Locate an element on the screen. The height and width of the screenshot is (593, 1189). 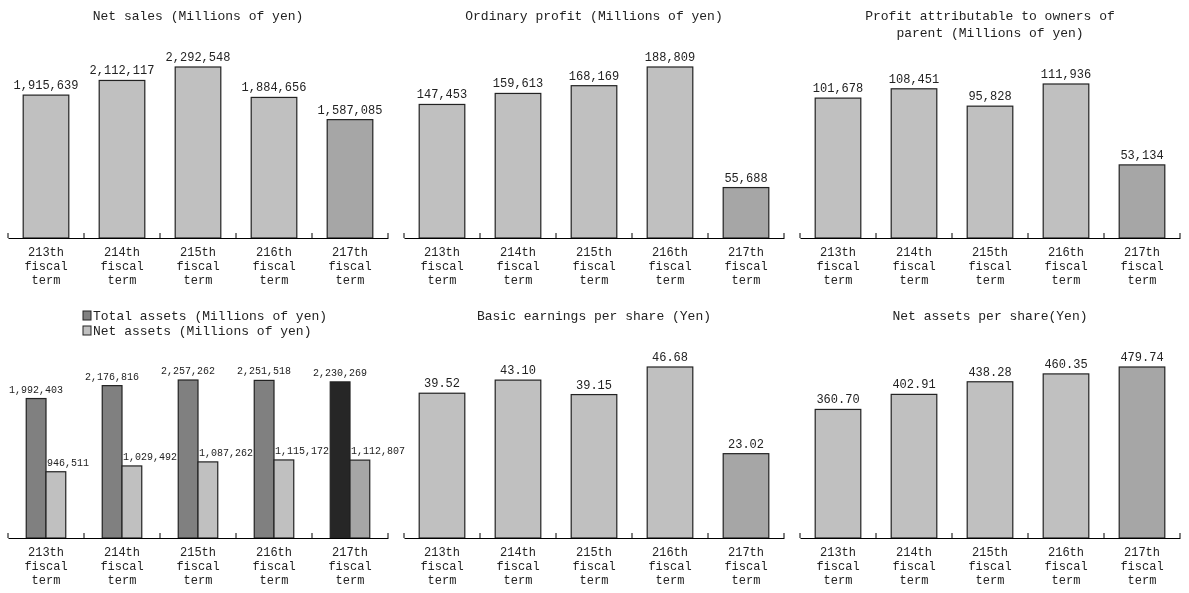
data-label: 55,688 is located at coordinates (746, 178).